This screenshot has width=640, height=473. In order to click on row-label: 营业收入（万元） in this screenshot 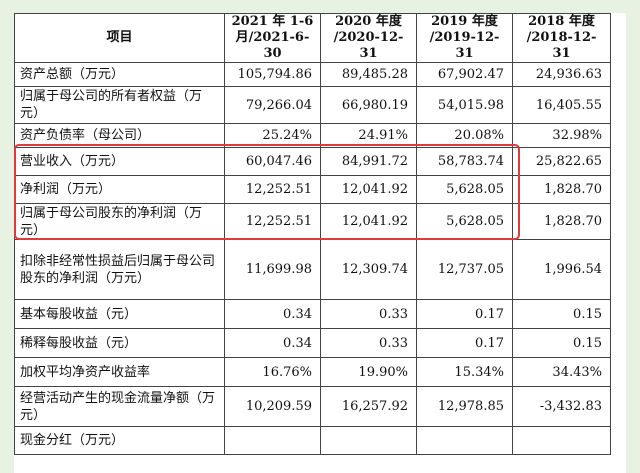, I will do `click(119, 161)`.